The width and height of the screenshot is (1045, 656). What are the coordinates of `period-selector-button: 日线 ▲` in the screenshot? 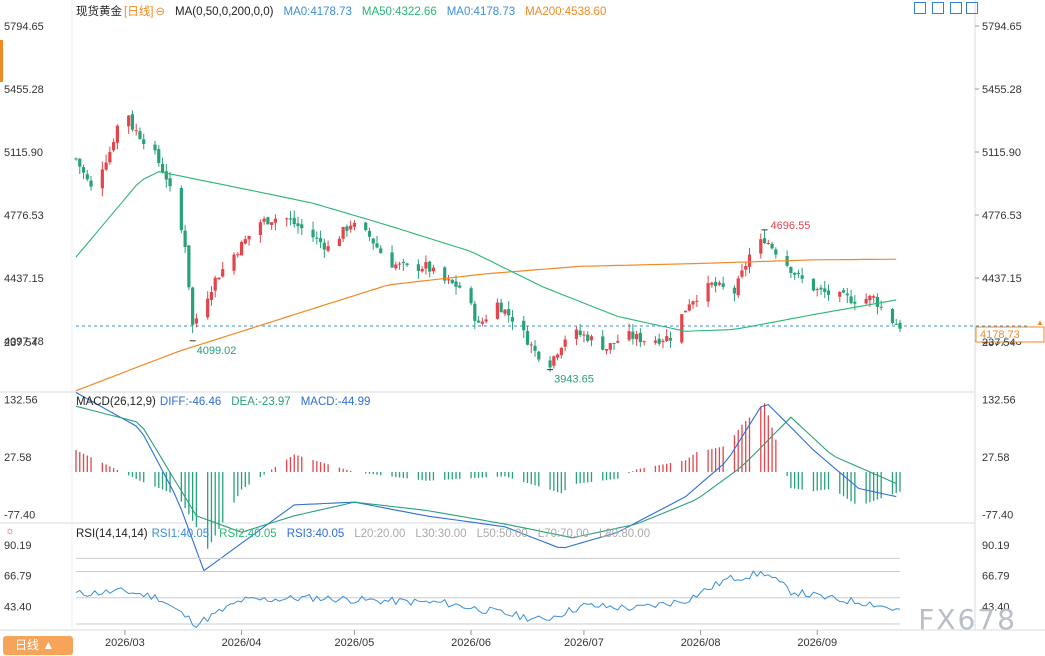 It's located at (38, 645).